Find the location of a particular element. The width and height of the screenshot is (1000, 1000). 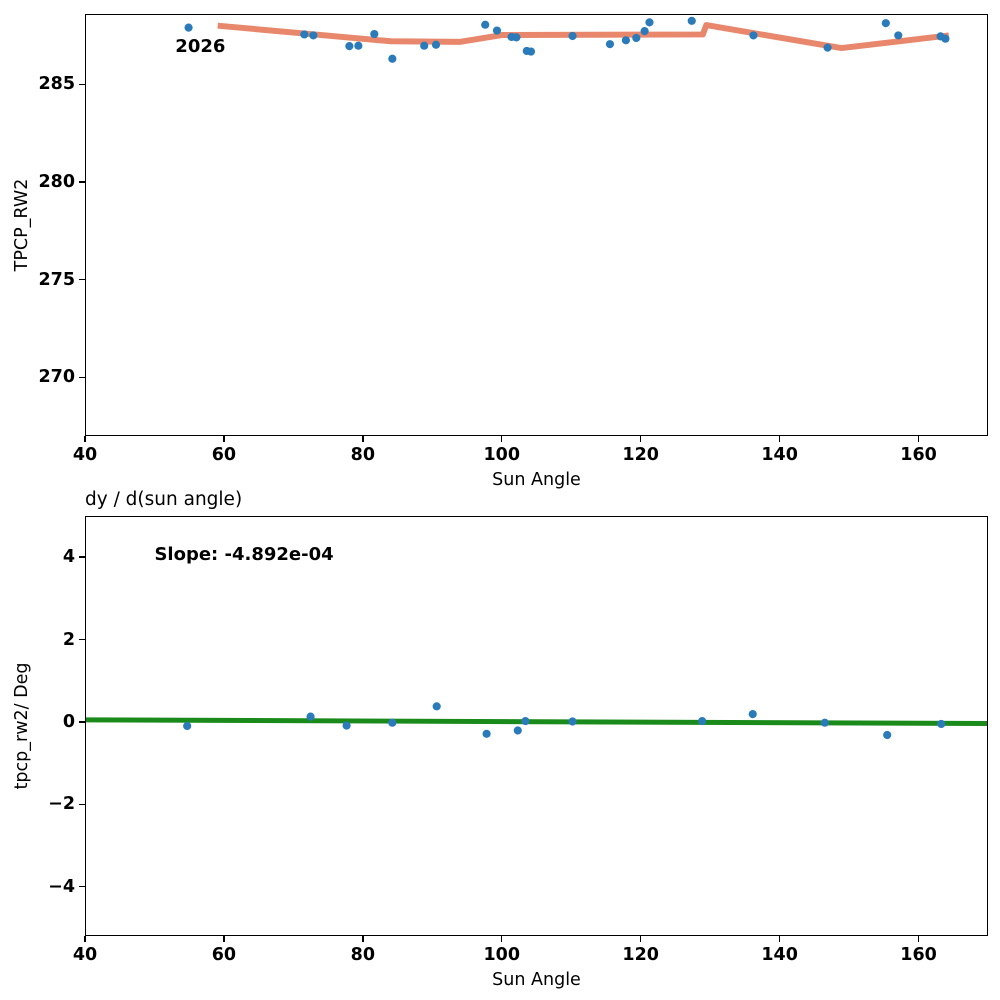

y-tick-label: 275 is located at coordinates (56, 279).